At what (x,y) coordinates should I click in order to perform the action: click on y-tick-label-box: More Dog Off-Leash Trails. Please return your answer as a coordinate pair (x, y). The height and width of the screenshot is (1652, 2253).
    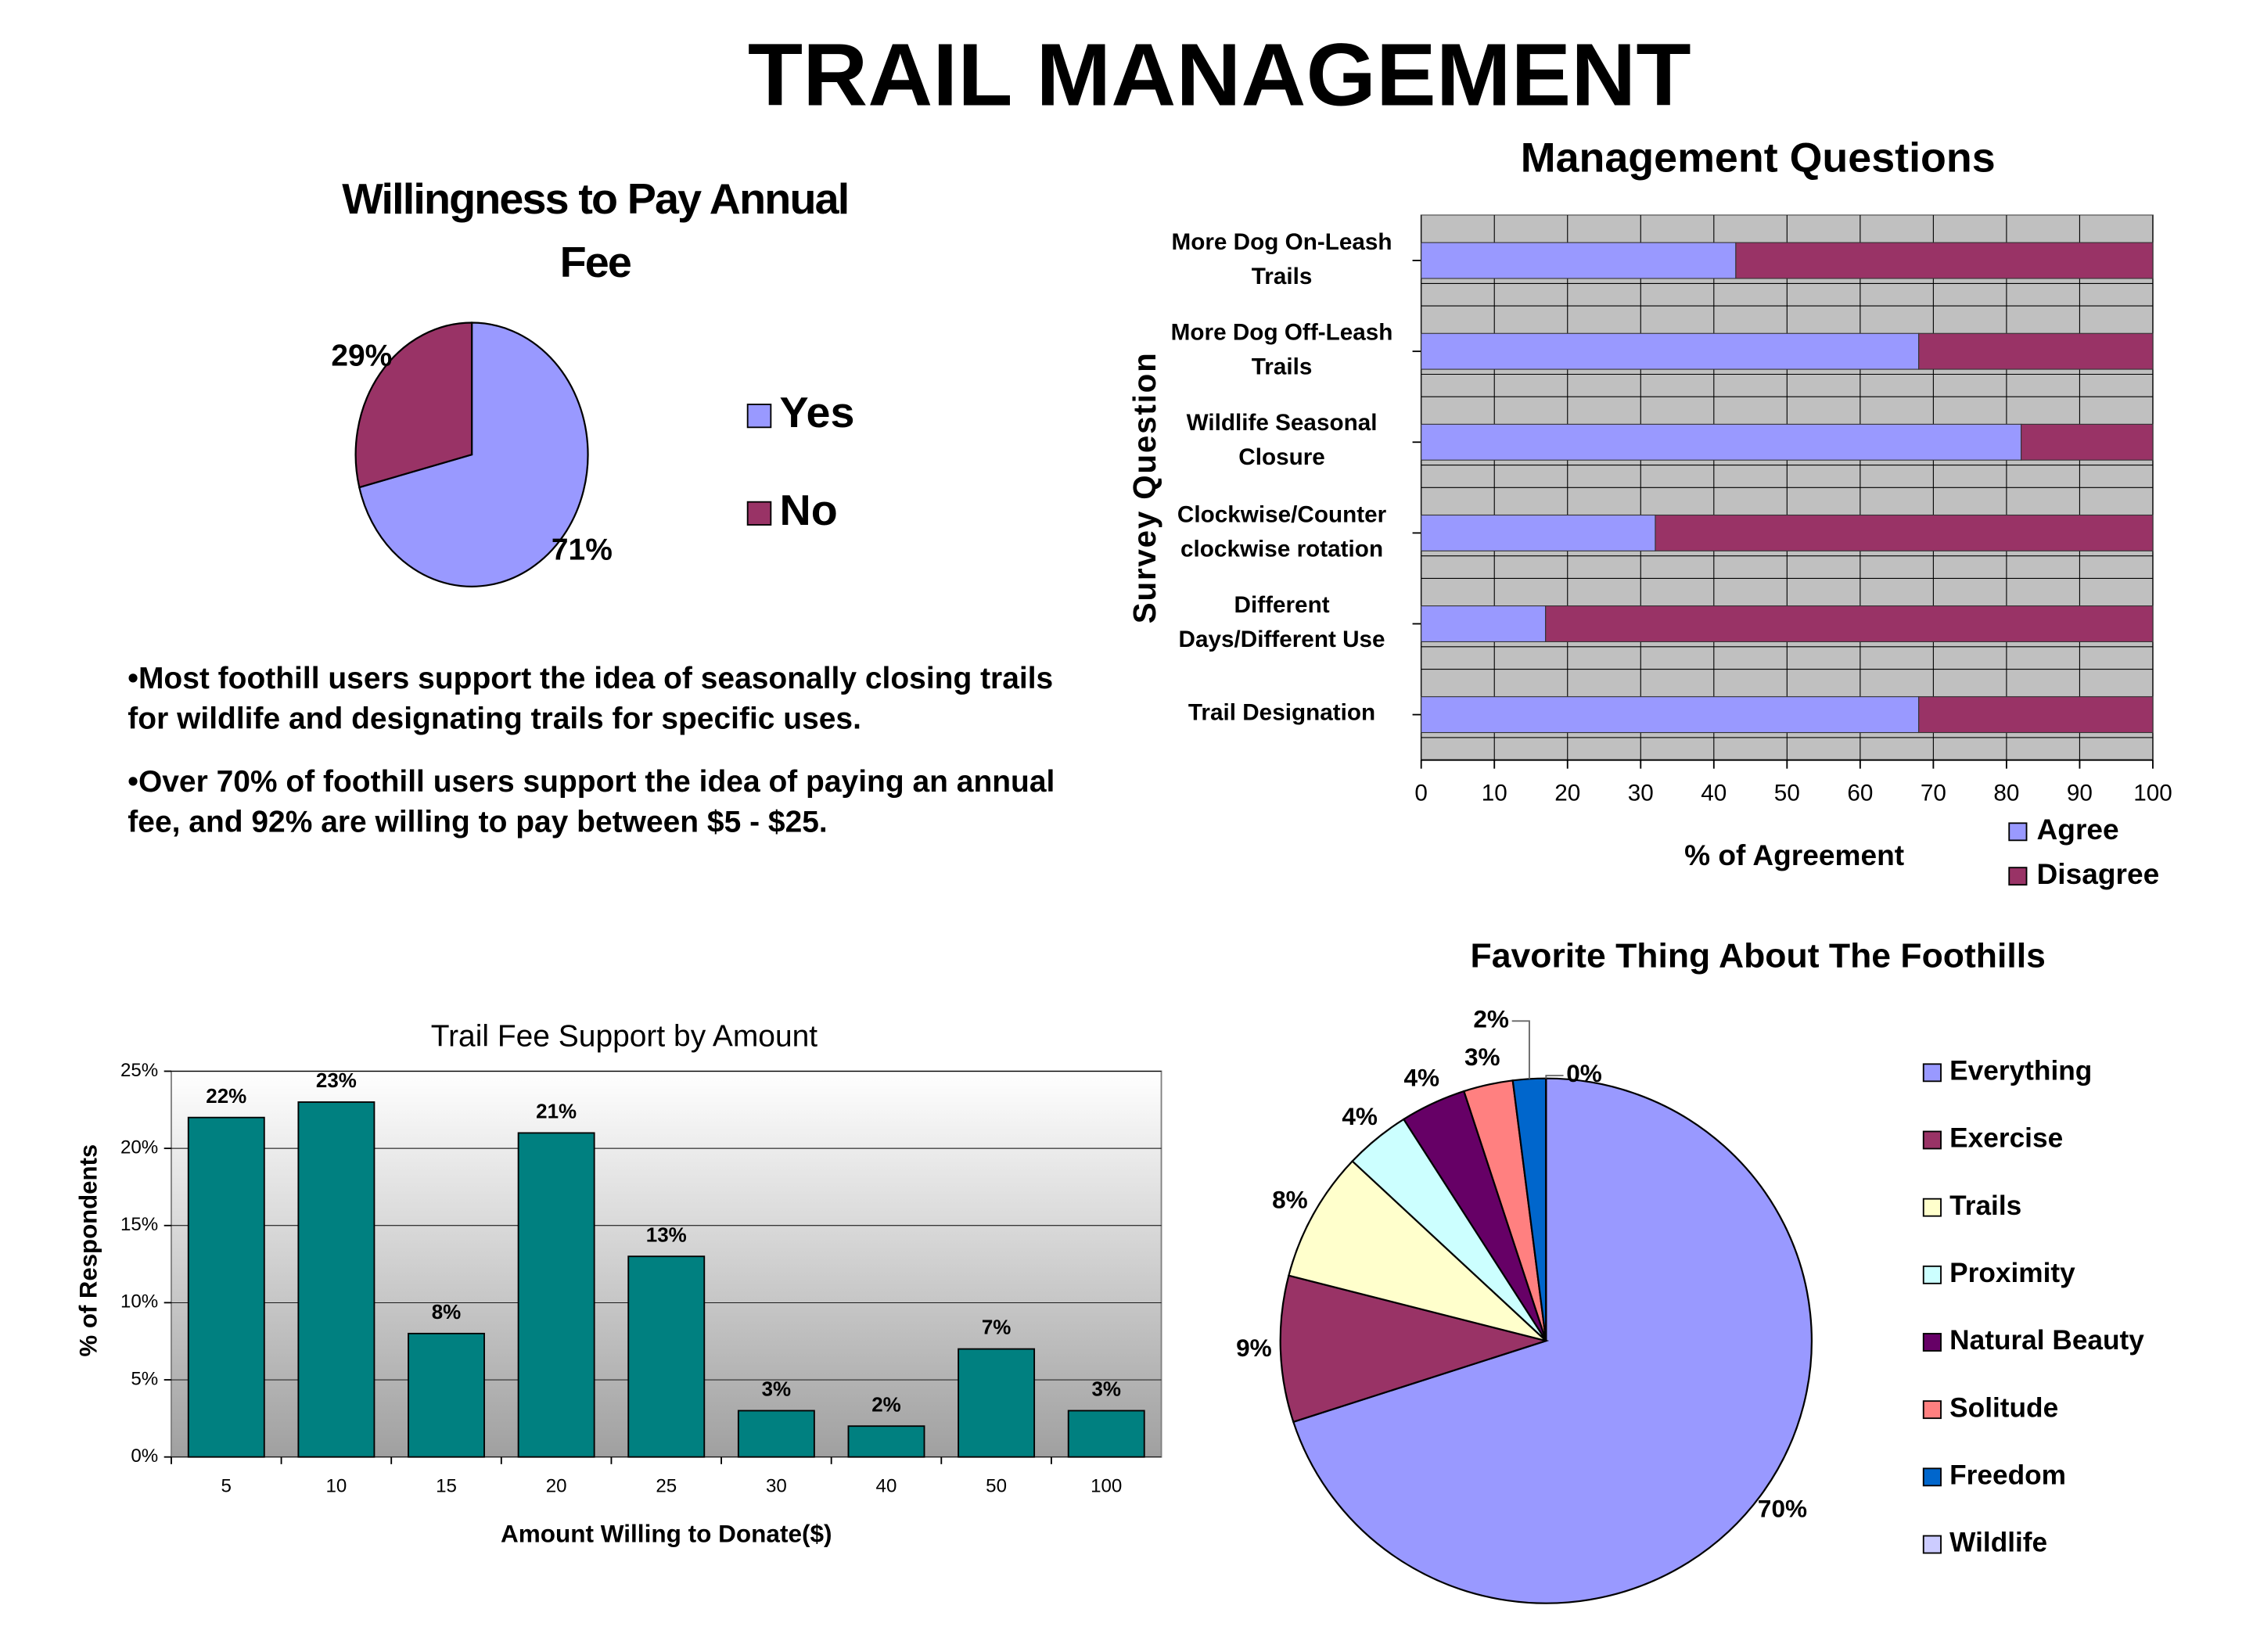
    Looking at the image, I should click on (1281, 350).